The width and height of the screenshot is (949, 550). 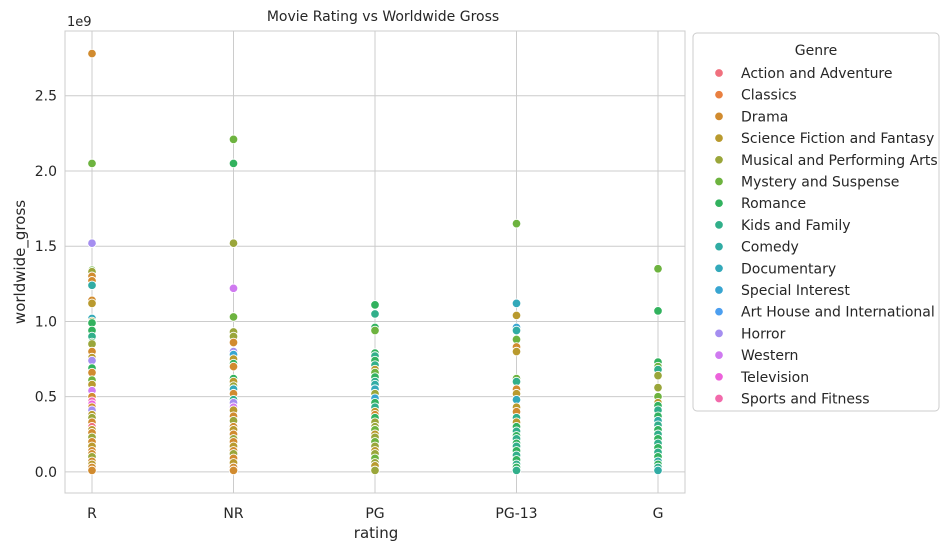 What do you see at coordinates (764, 117) in the screenshot?
I see `legend-label: Drama` at bounding box center [764, 117].